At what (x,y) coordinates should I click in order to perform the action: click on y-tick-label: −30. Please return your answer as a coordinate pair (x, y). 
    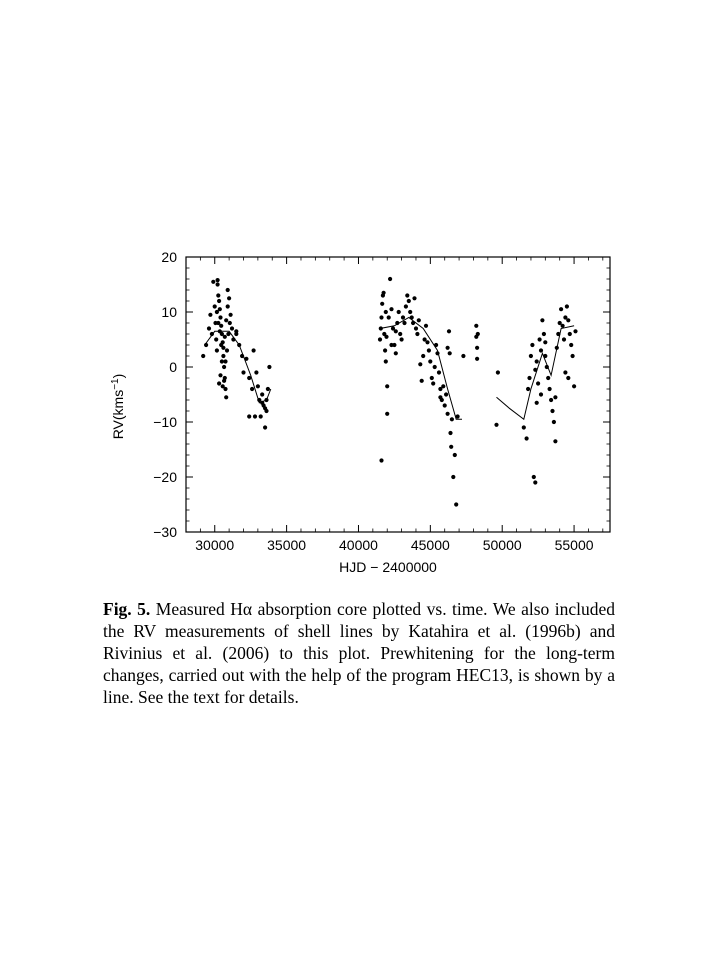
    Looking at the image, I should click on (165, 532).